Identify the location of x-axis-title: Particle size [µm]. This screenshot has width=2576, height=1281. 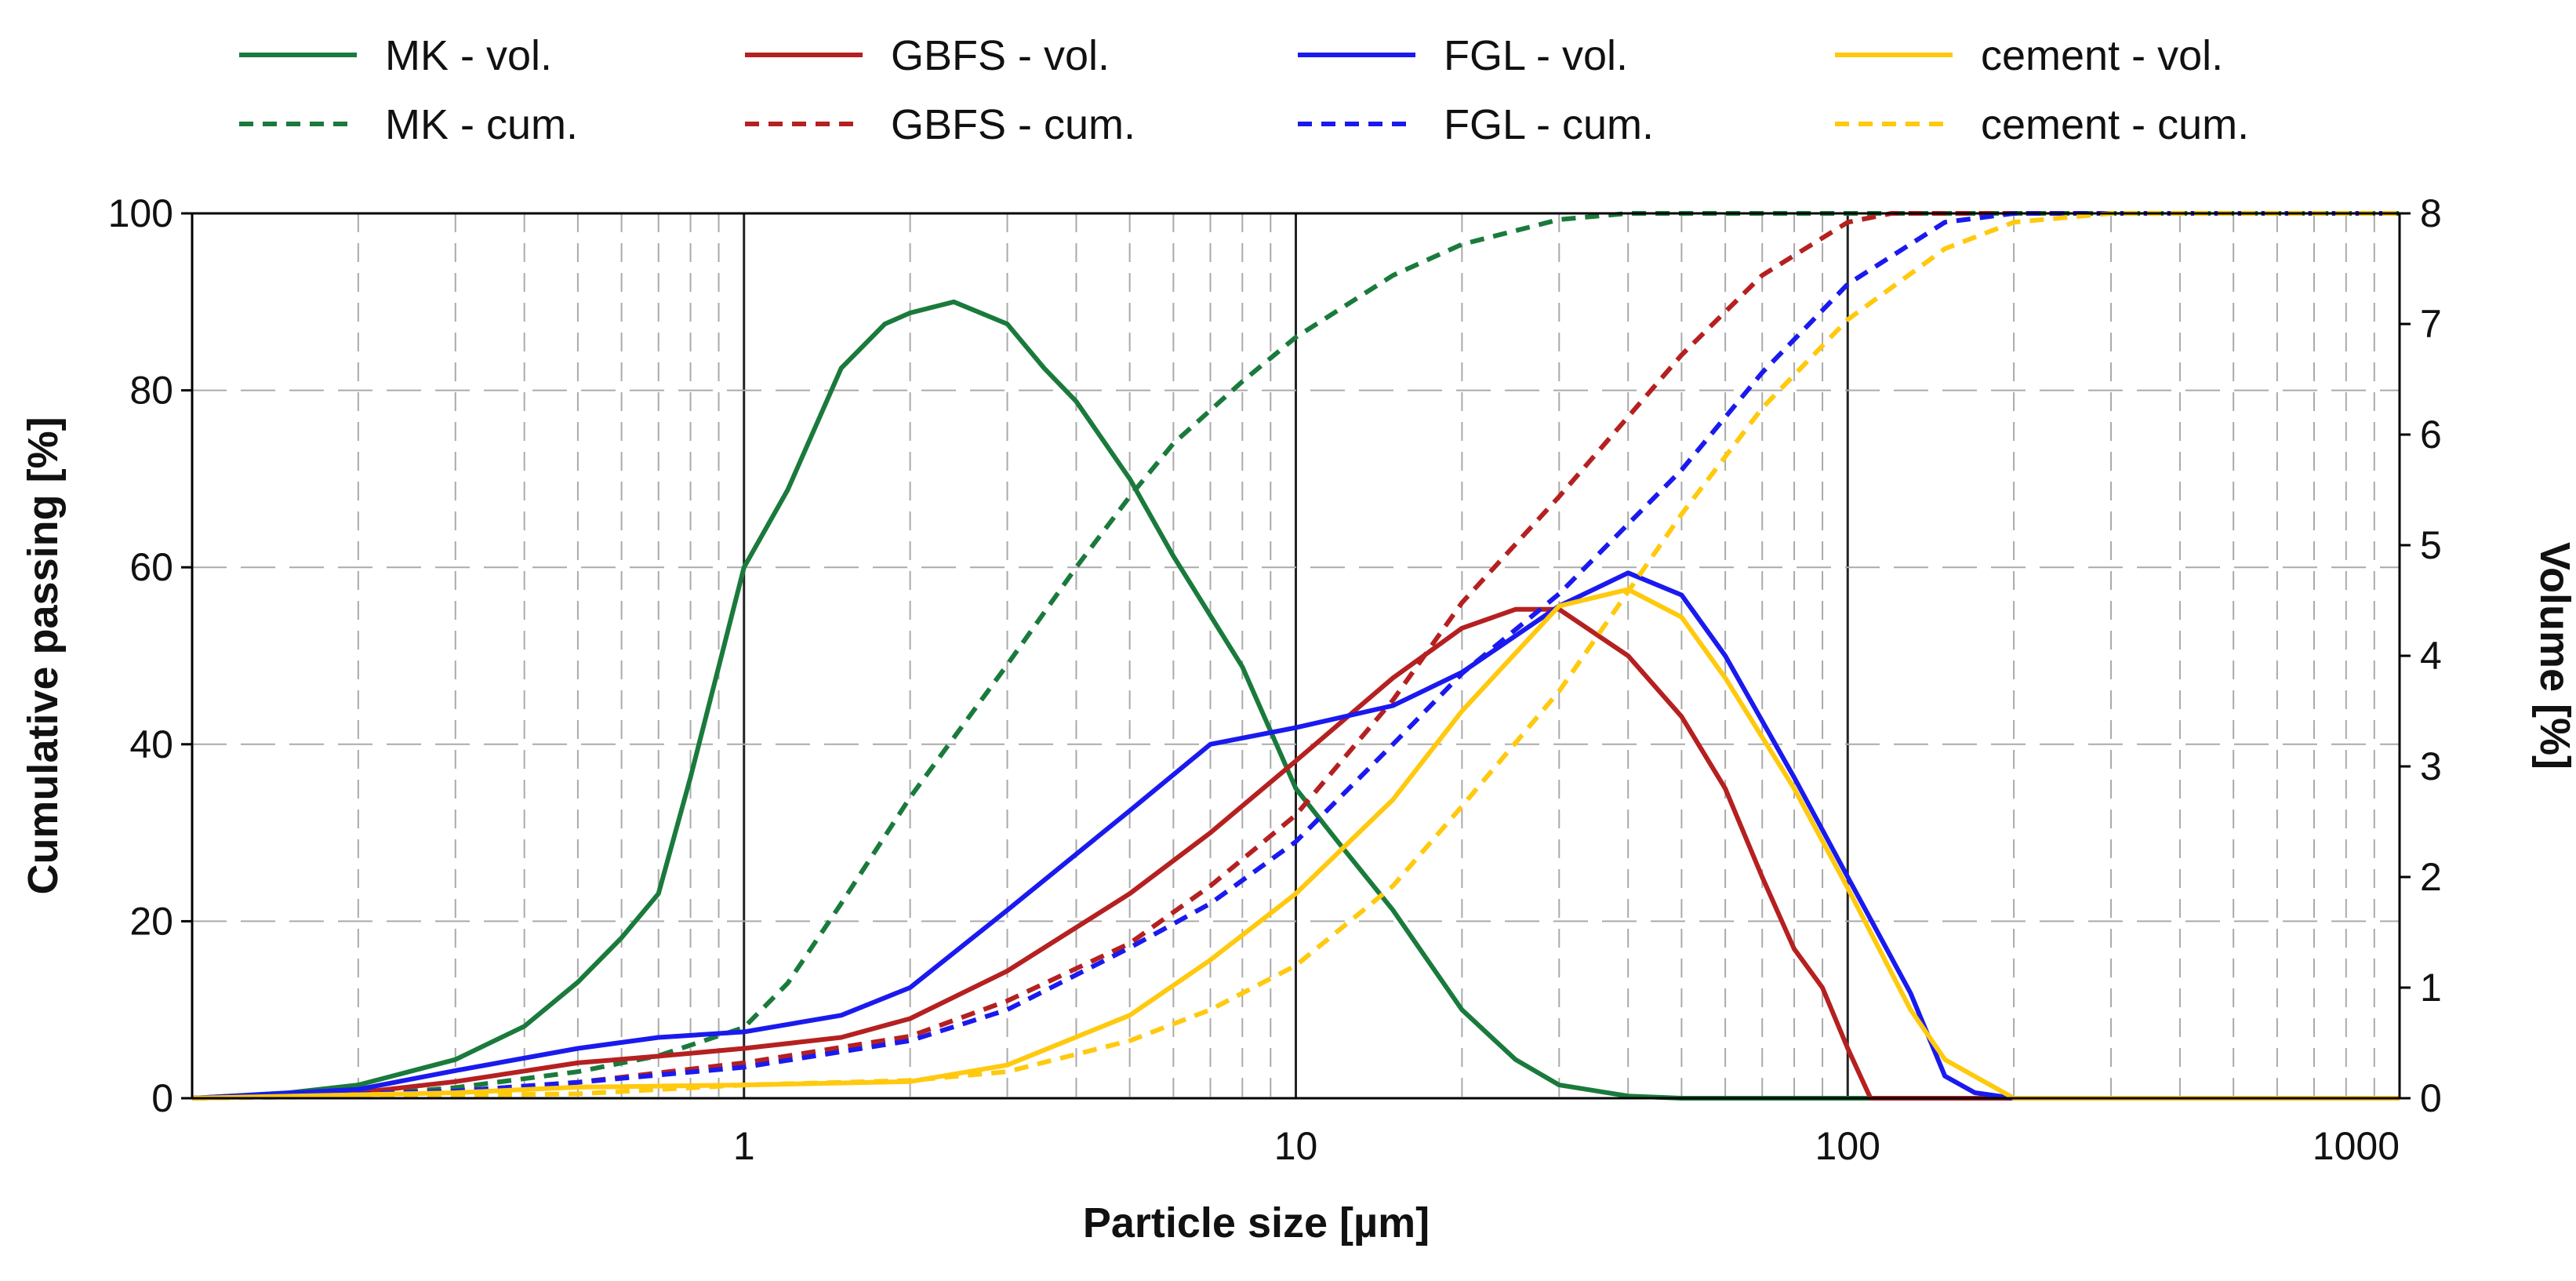
(1256, 1222).